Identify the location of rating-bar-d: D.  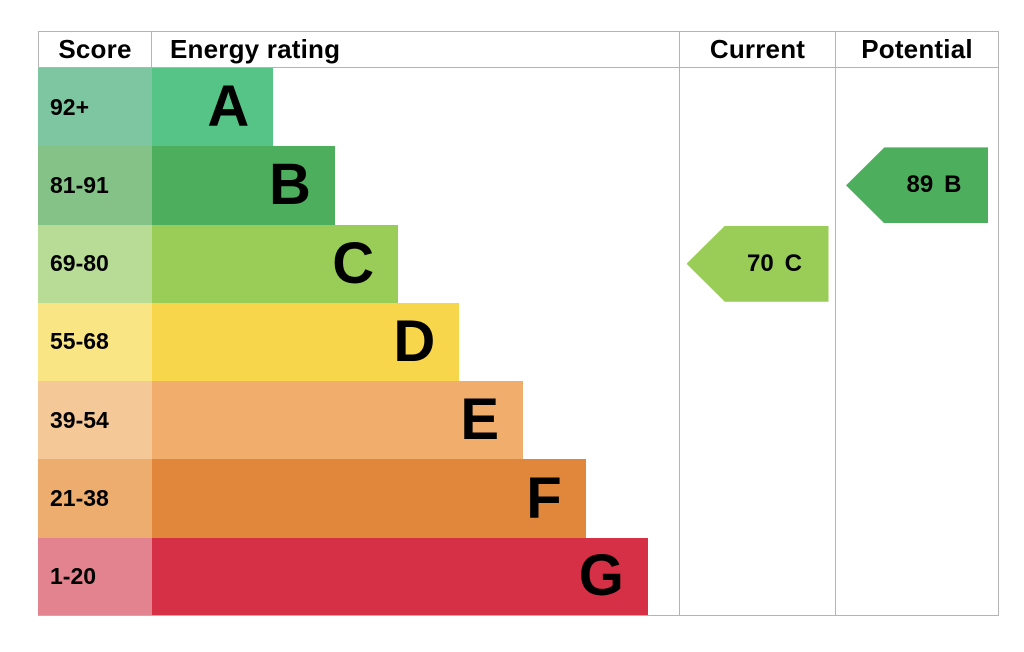
(306, 342).